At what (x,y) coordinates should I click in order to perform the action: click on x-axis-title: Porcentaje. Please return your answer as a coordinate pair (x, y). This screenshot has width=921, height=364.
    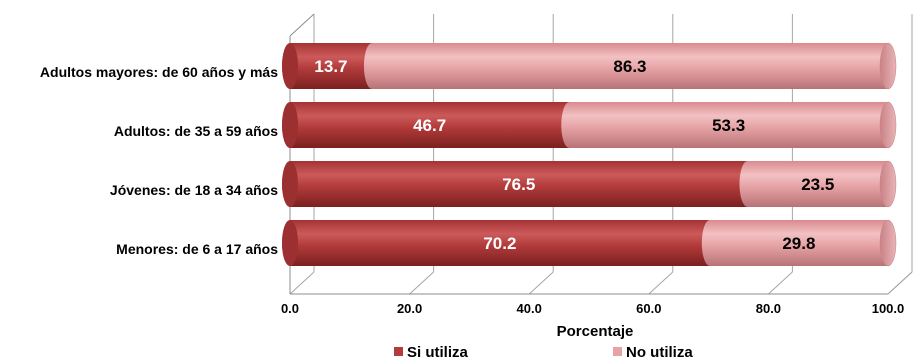
    Looking at the image, I should click on (595, 331).